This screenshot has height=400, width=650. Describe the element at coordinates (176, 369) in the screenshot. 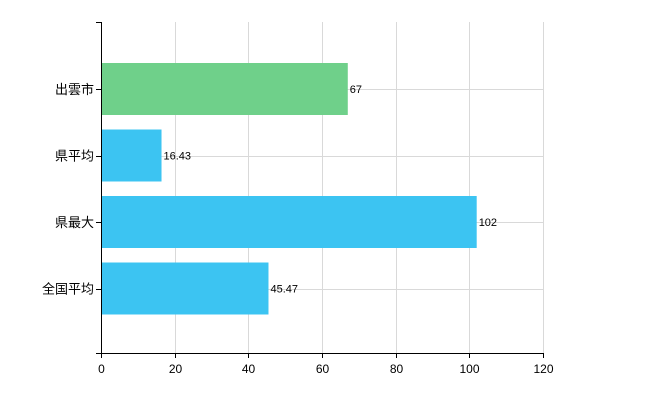

I see `x-tick-label: 20` at that location.